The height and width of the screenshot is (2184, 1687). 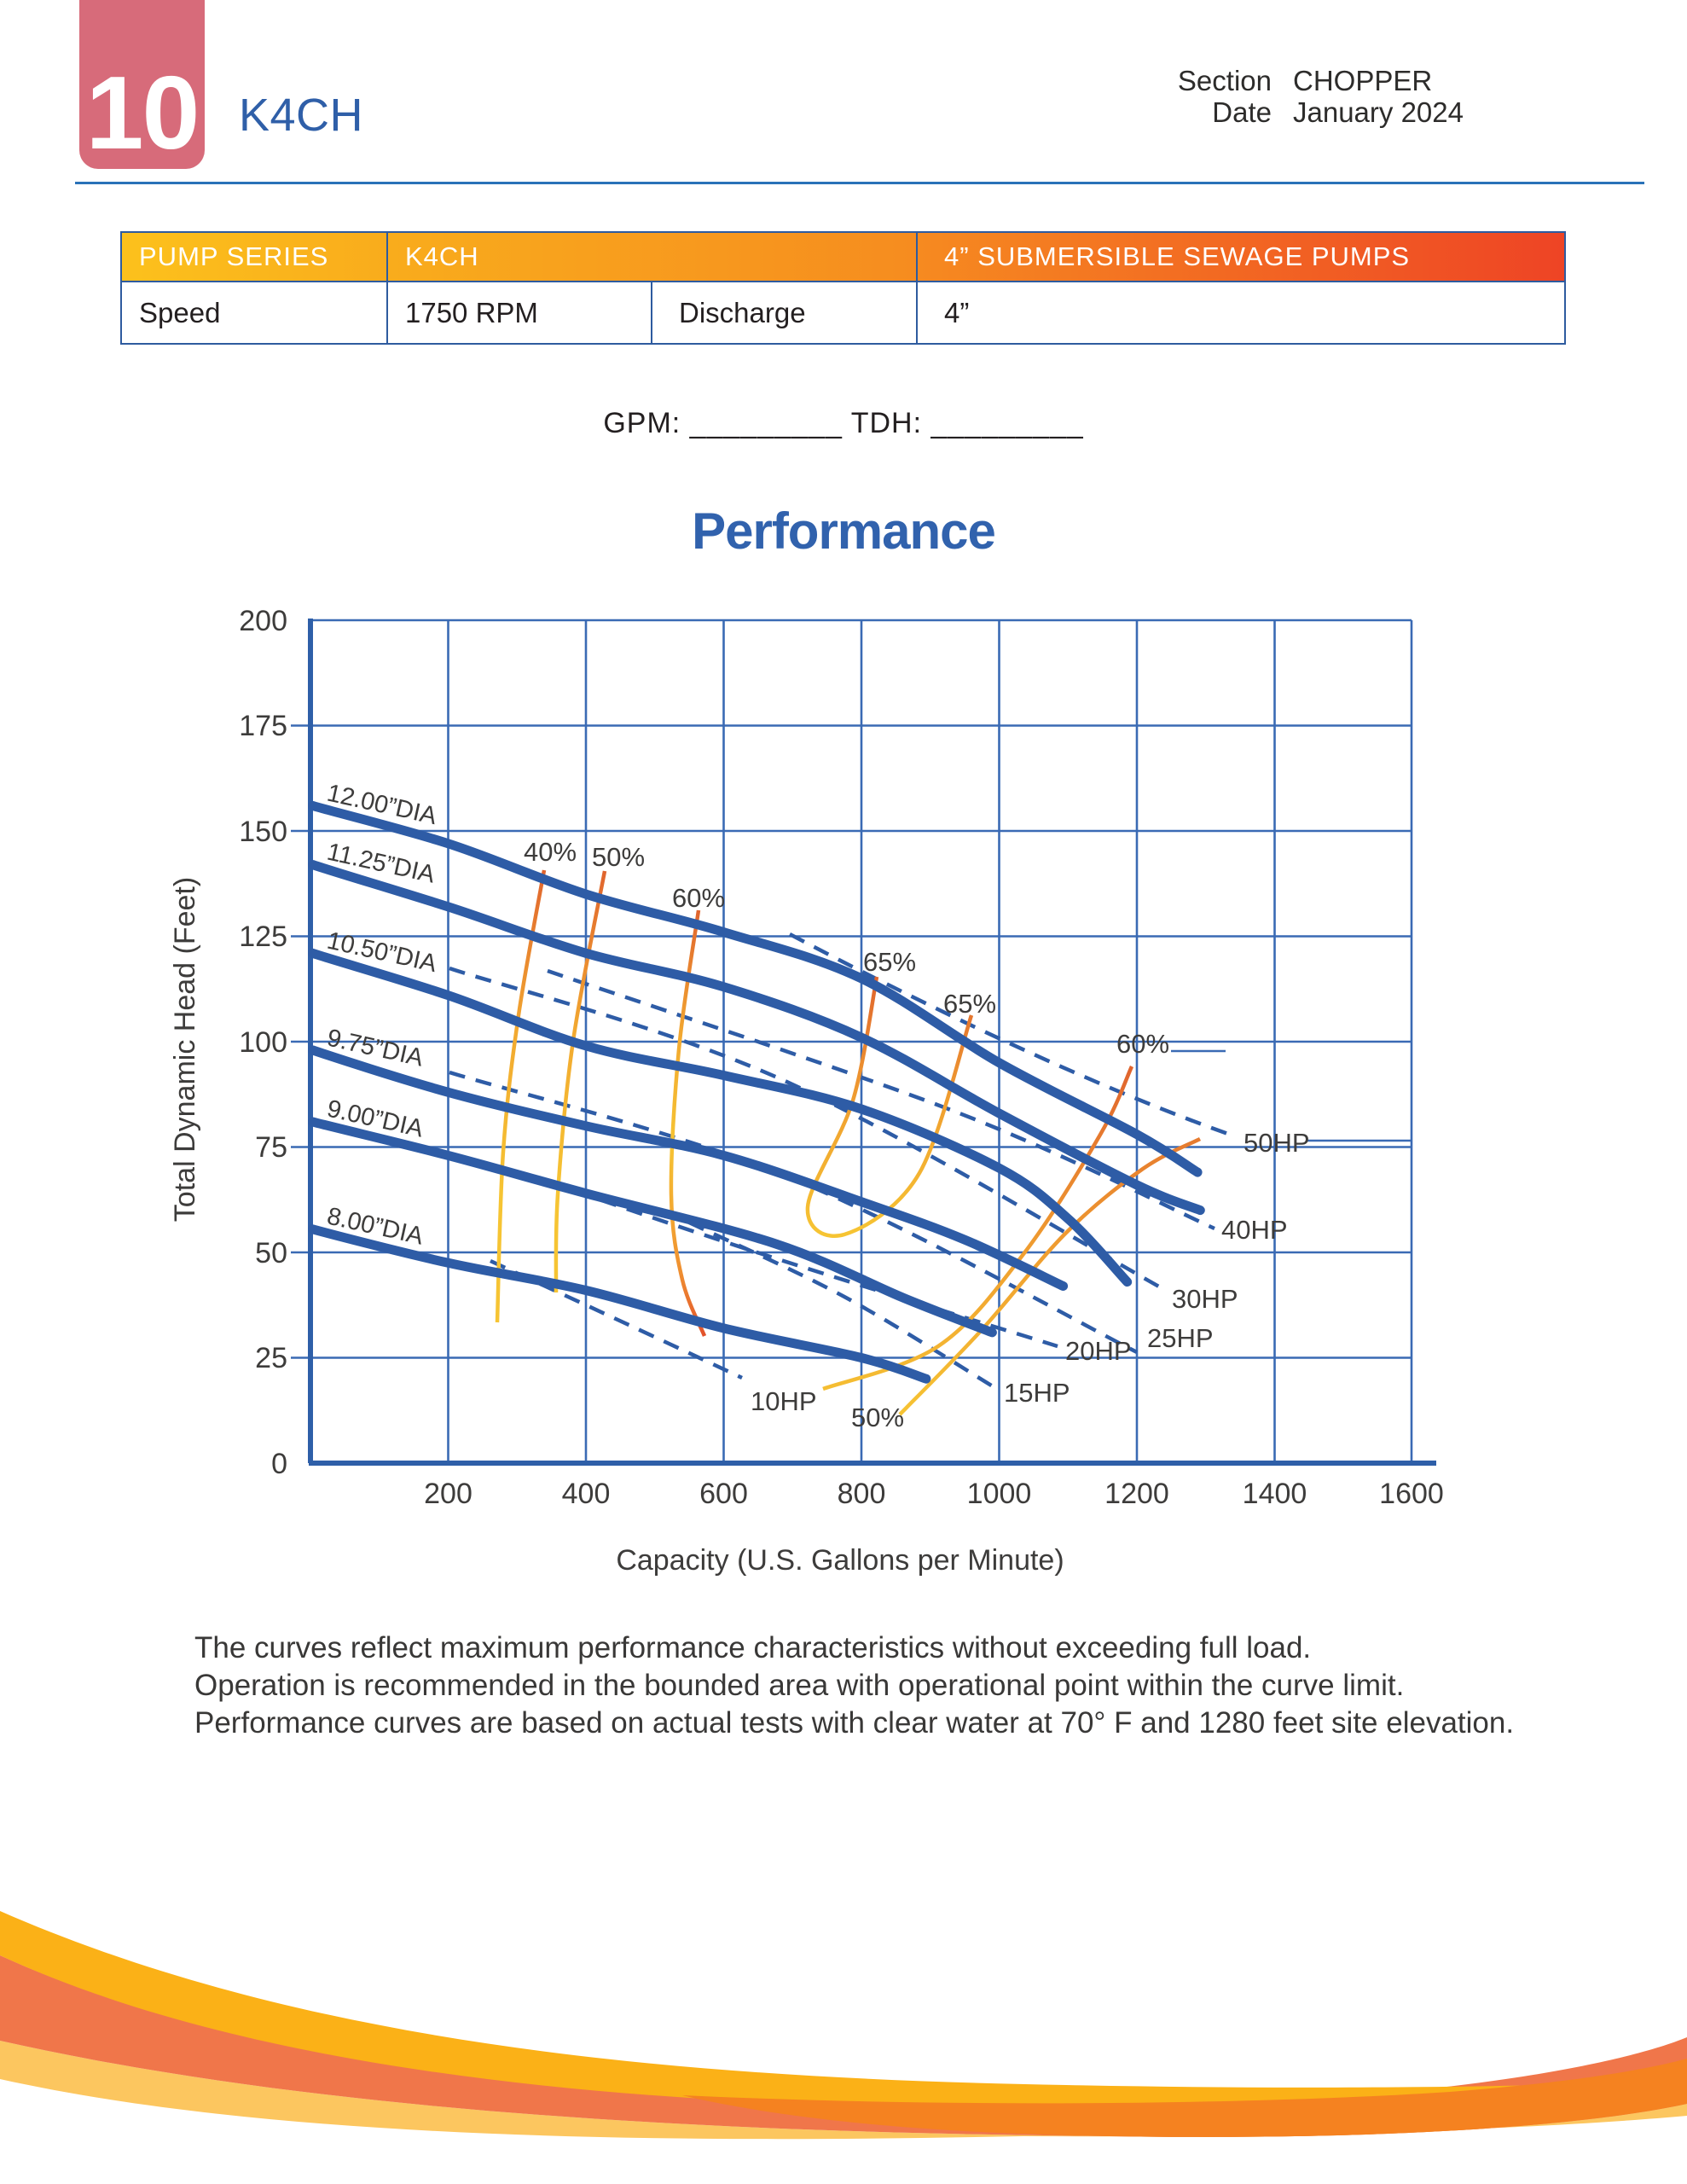 What do you see at coordinates (1181, 1338) in the screenshot?
I see `svg-text: 25HP` at bounding box center [1181, 1338].